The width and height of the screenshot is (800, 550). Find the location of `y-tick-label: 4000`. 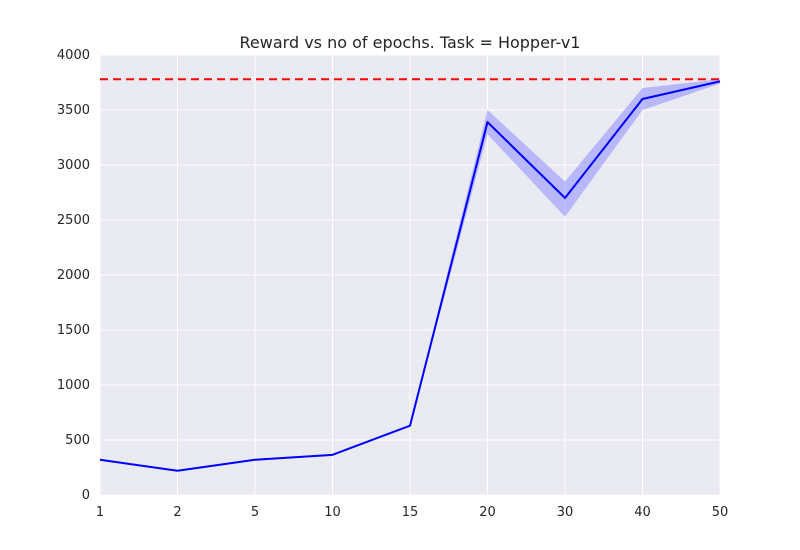

y-tick-label: 4000 is located at coordinates (73, 55).